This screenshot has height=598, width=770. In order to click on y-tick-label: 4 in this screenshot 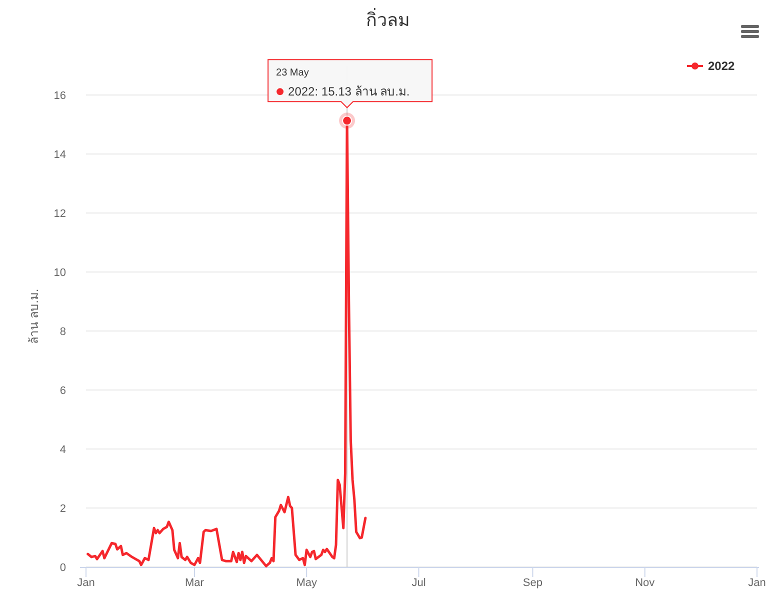, I will do `click(63, 450)`.